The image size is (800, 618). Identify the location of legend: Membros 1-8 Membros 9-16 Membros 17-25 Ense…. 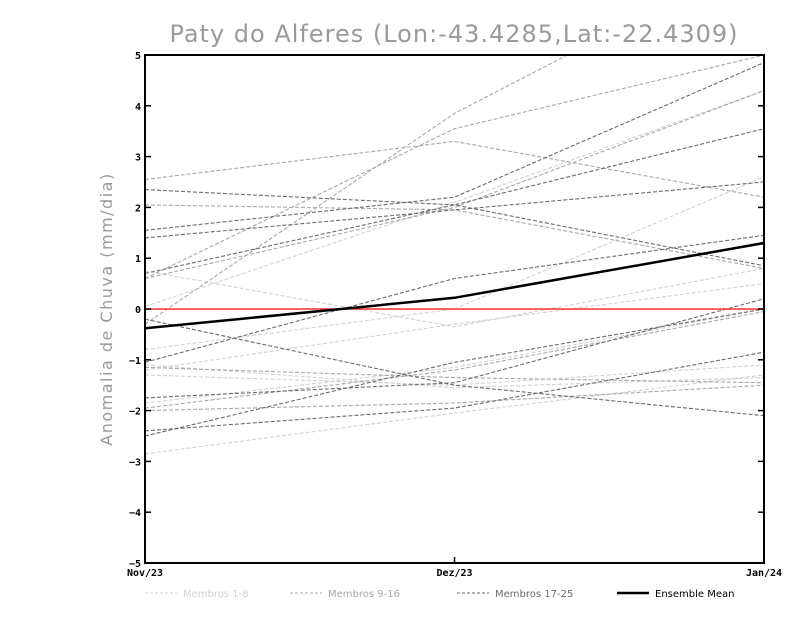
(439, 594).